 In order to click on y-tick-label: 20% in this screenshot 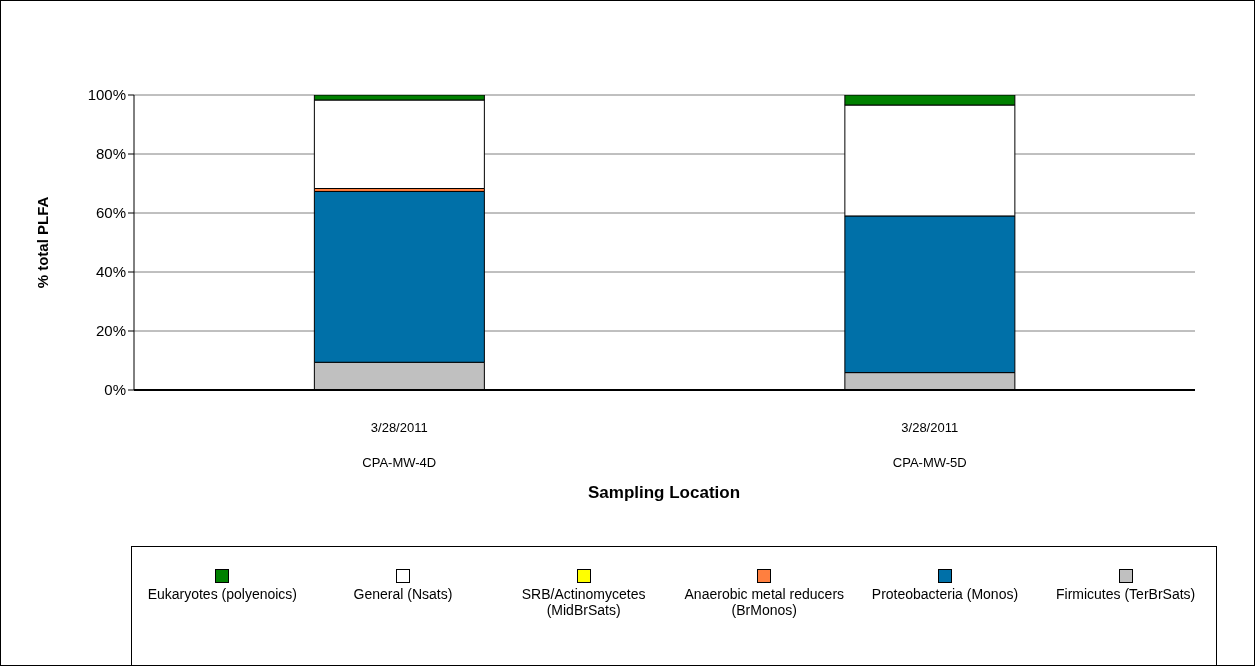, I will do `click(110, 331)`.